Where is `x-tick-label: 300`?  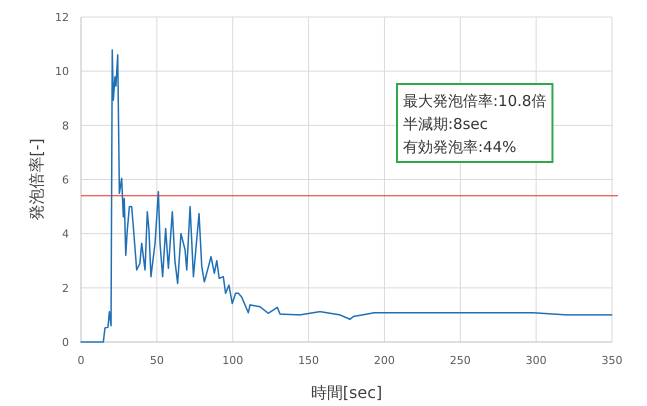
x-tick-label: 300 is located at coordinates (536, 360).